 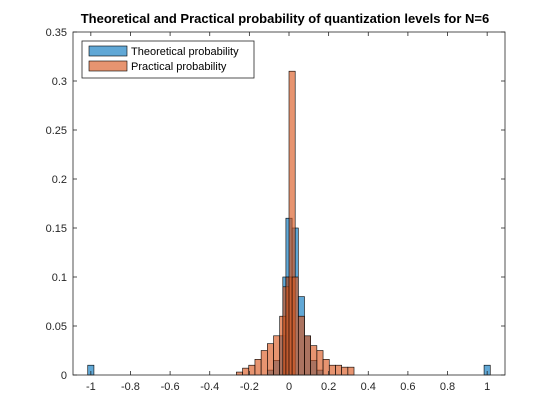 What do you see at coordinates (59, 278) in the screenshot?
I see `y-tick-label: 0.1` at bounding box center [59, 278].